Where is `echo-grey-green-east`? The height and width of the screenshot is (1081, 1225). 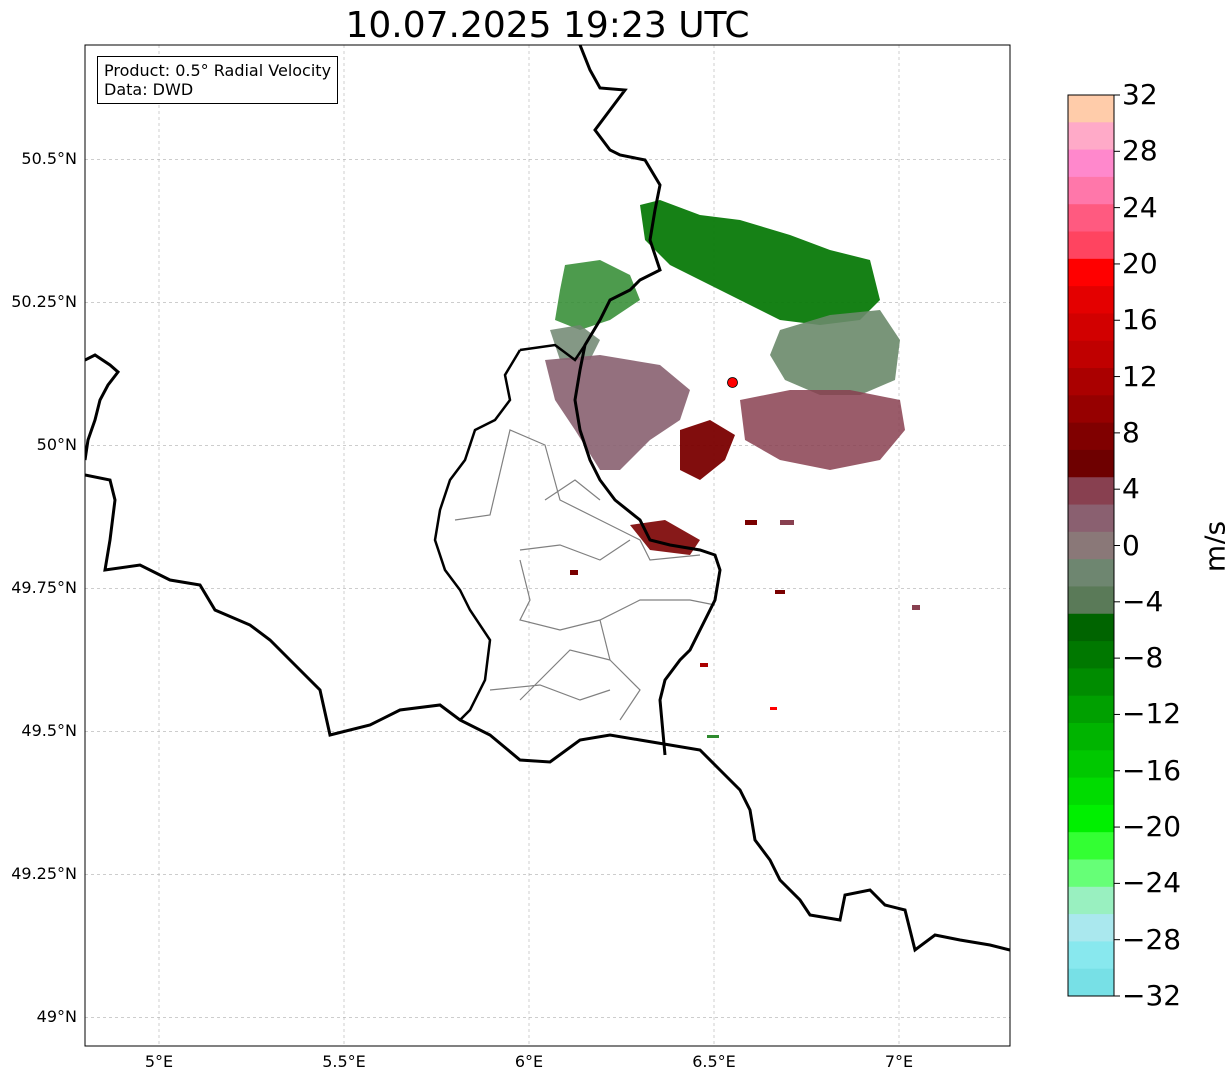 echo-grey-green-east is located at coordinates (835, 352).